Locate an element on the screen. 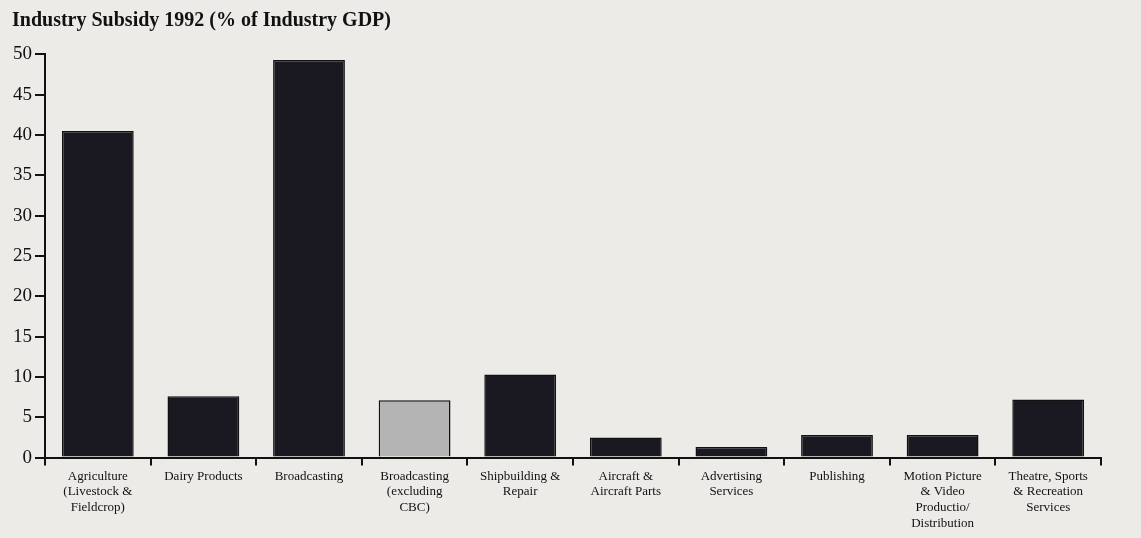 Image resolution: width=1141 pixels, height=538 pixels. x-tick-label: Broadcasting is located at coordinates (309, 475).